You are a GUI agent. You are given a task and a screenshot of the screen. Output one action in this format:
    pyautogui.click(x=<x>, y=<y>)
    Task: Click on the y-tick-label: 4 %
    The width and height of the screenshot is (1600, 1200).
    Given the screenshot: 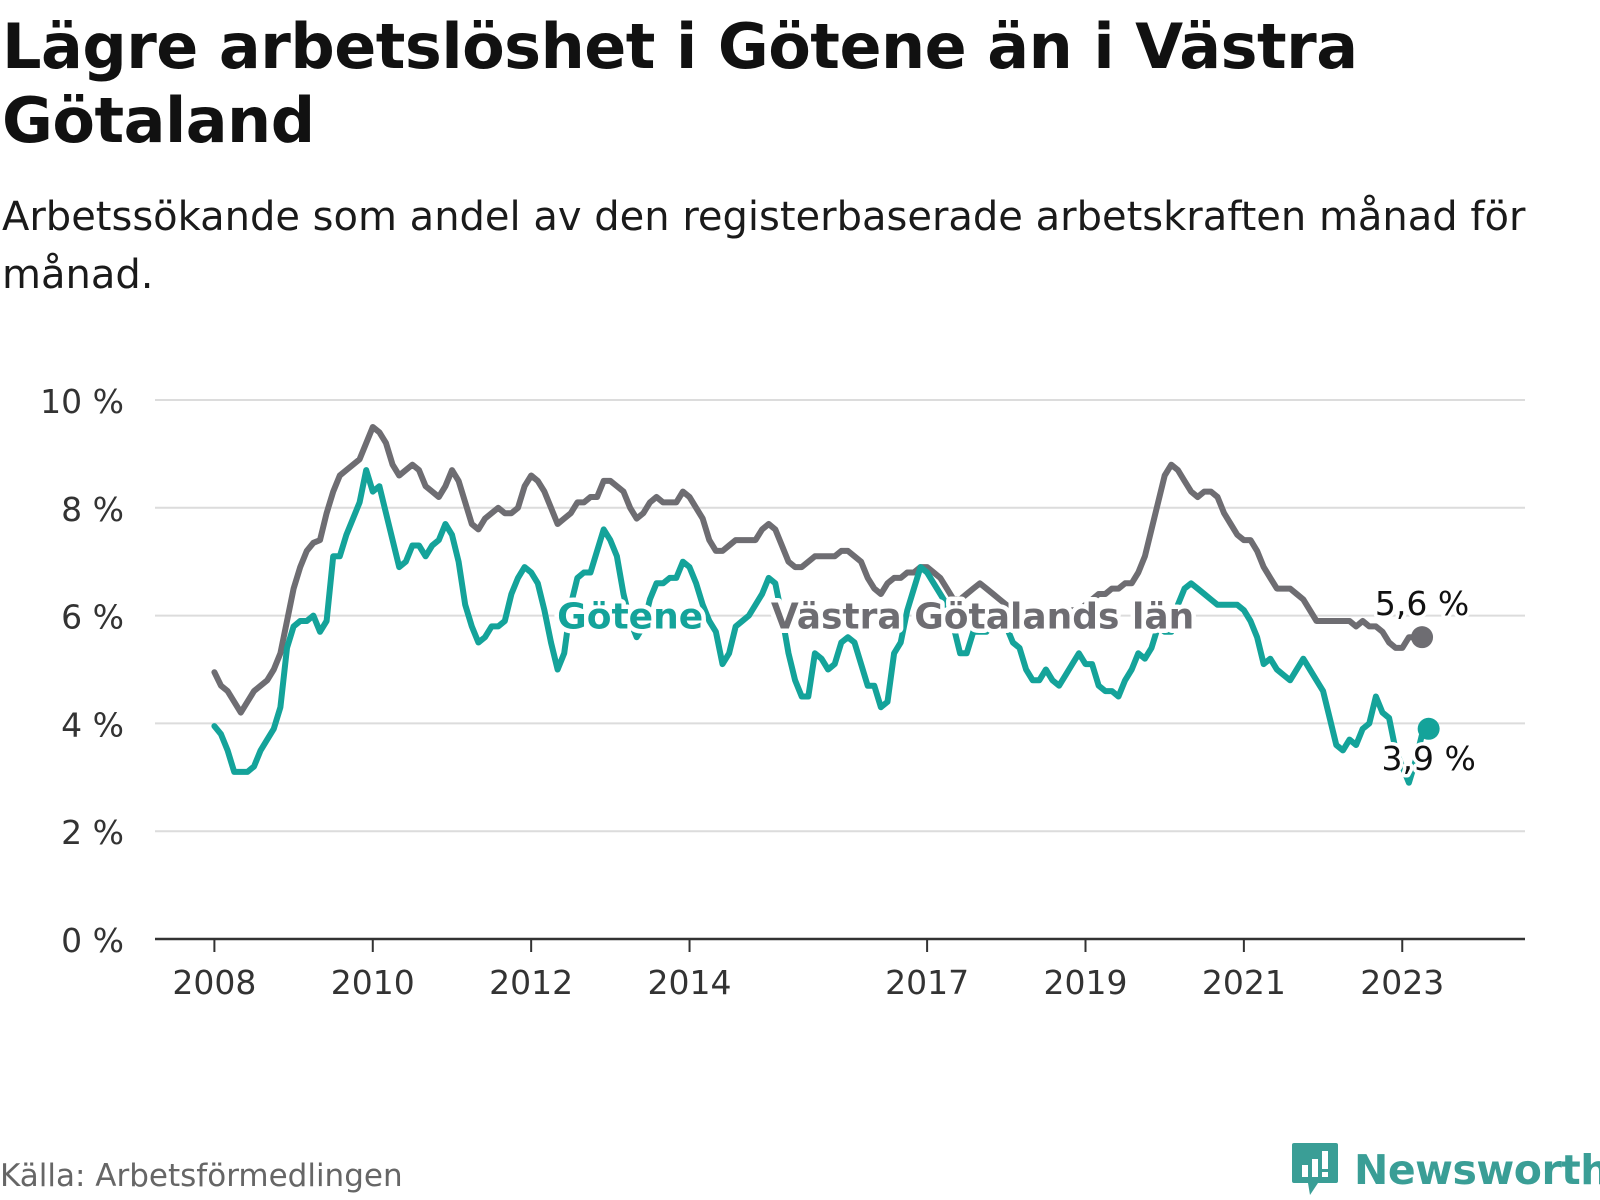 What is the action you would take?
    pyautogui.click(x=92, y=724)
    